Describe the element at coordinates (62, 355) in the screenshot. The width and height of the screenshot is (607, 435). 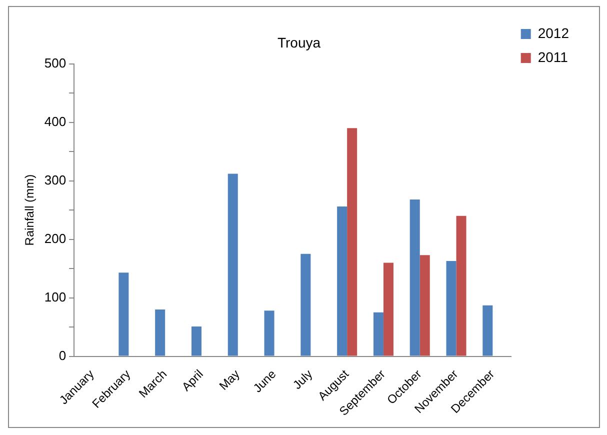
I see `y-tick-label: 0` at that location.